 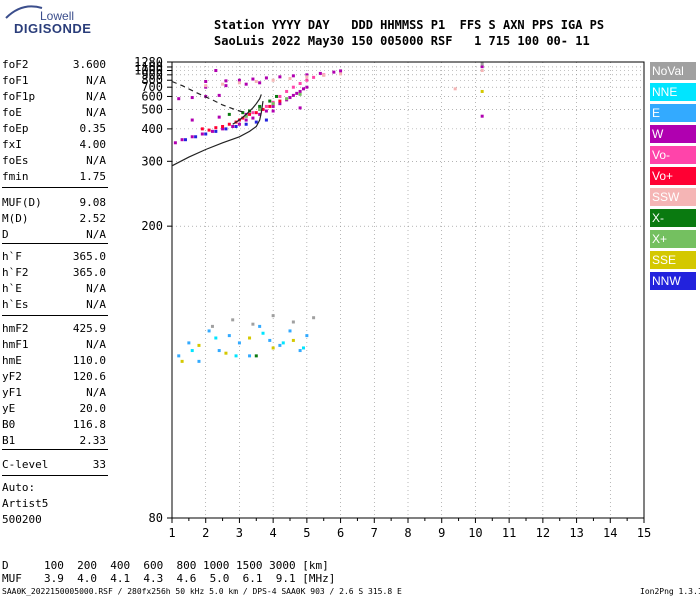 What do you see at coordinates (54, 305) in the screenshot?
I see `param-row: h`Es N/A` at bounding box center [54, 305].